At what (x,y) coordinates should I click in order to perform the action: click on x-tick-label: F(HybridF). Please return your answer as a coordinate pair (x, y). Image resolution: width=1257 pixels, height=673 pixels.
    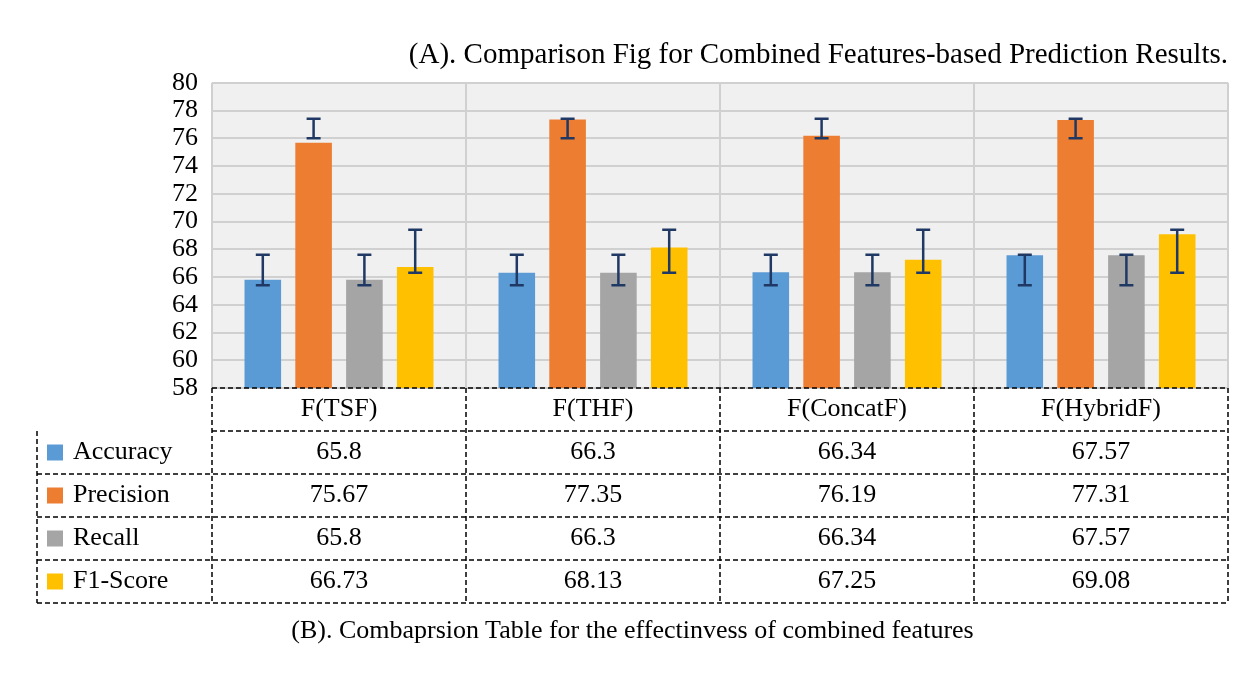
    Looking at the image, I should click on (1101, 408).